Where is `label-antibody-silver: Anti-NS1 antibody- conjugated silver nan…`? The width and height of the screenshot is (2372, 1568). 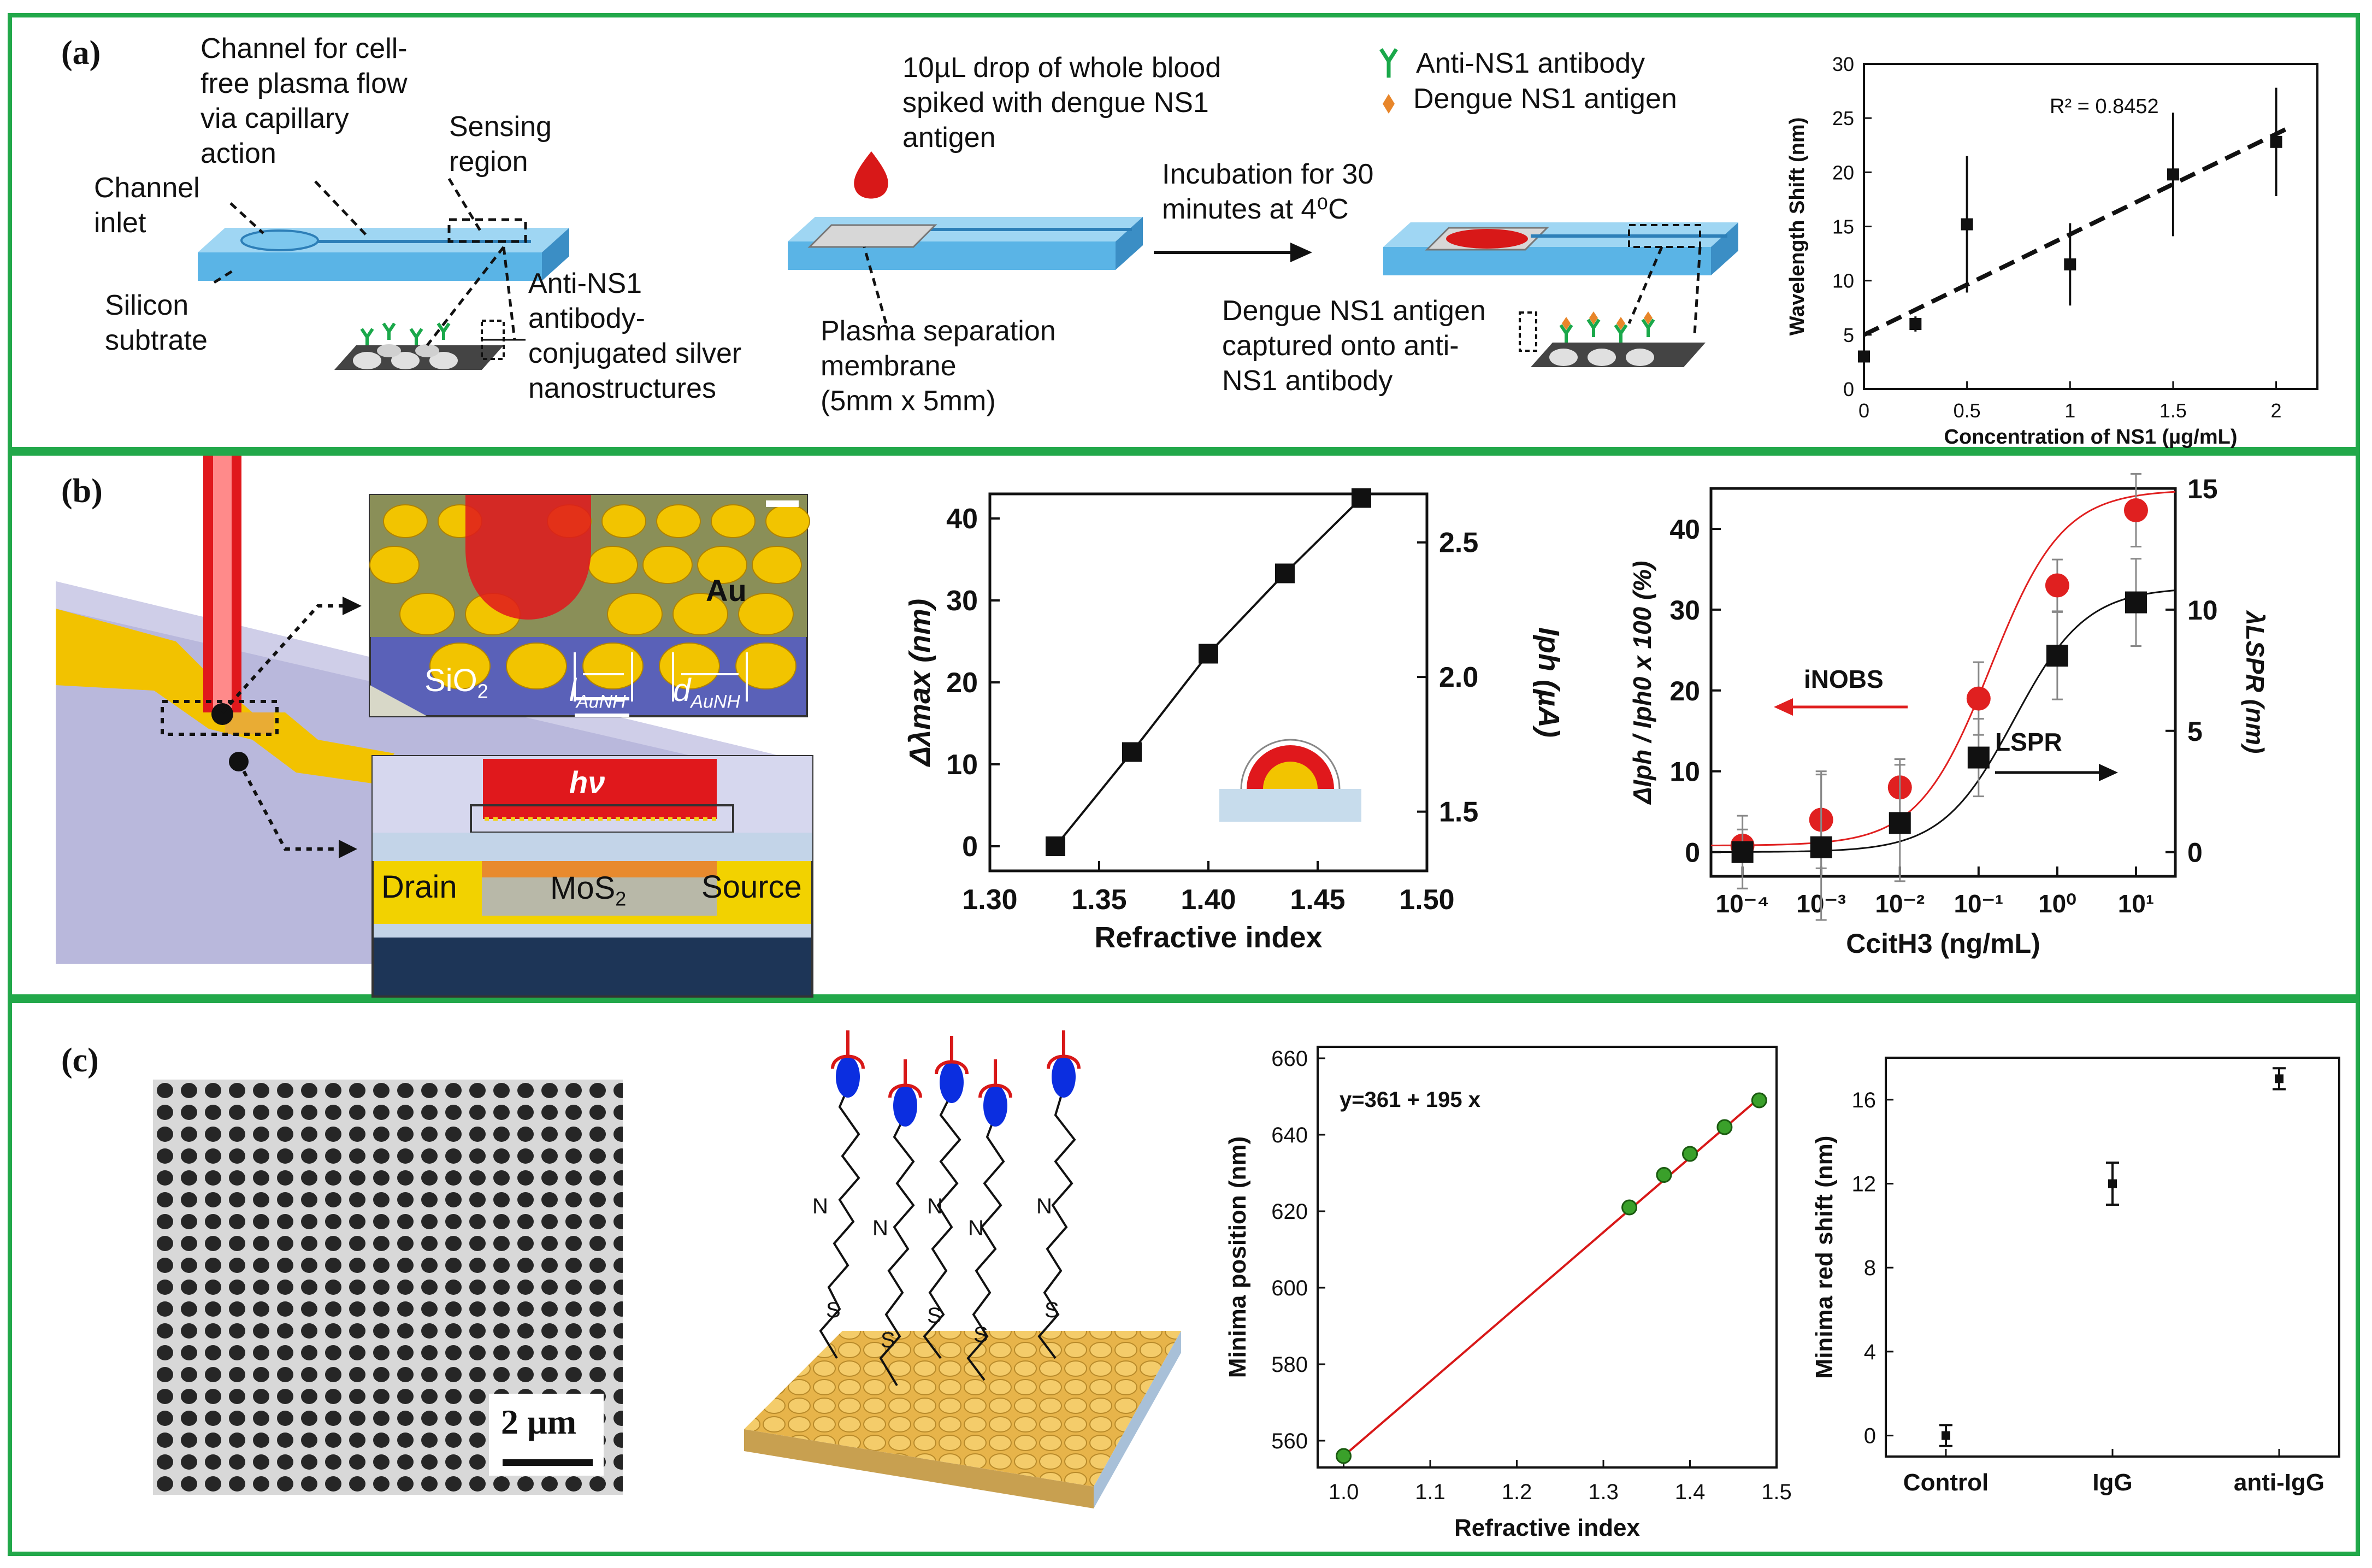 label-antibody-silver: Anti-NS1 antibody- conjugated silver nan… is located at coordinates (635, 336).